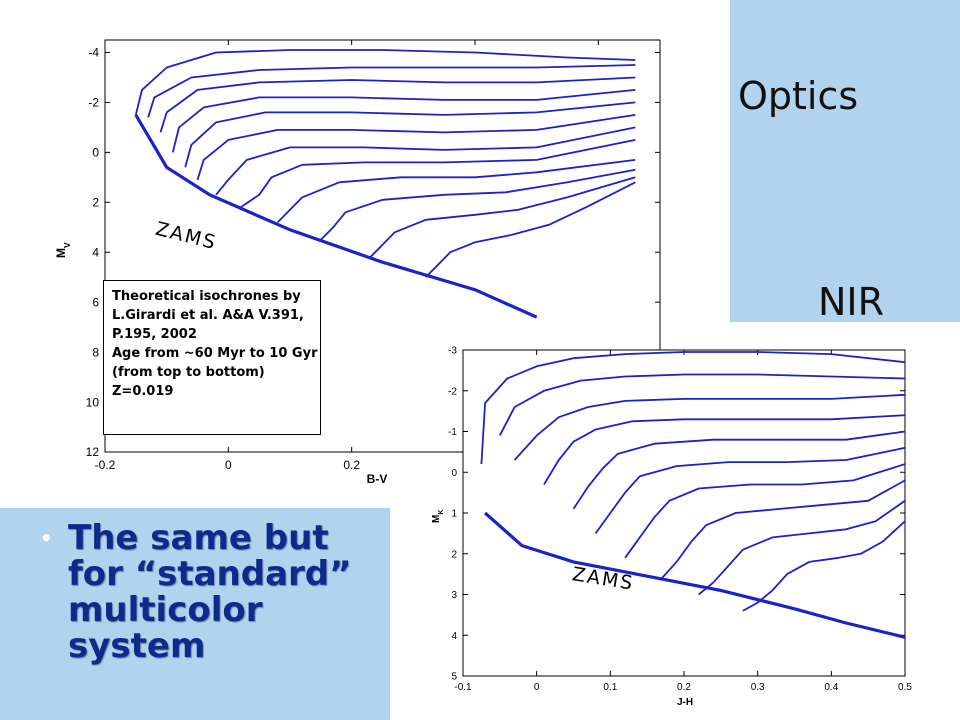  Describe the element at coordinates (845, 161) in the screenshot. I see `optics-panel` at that location.